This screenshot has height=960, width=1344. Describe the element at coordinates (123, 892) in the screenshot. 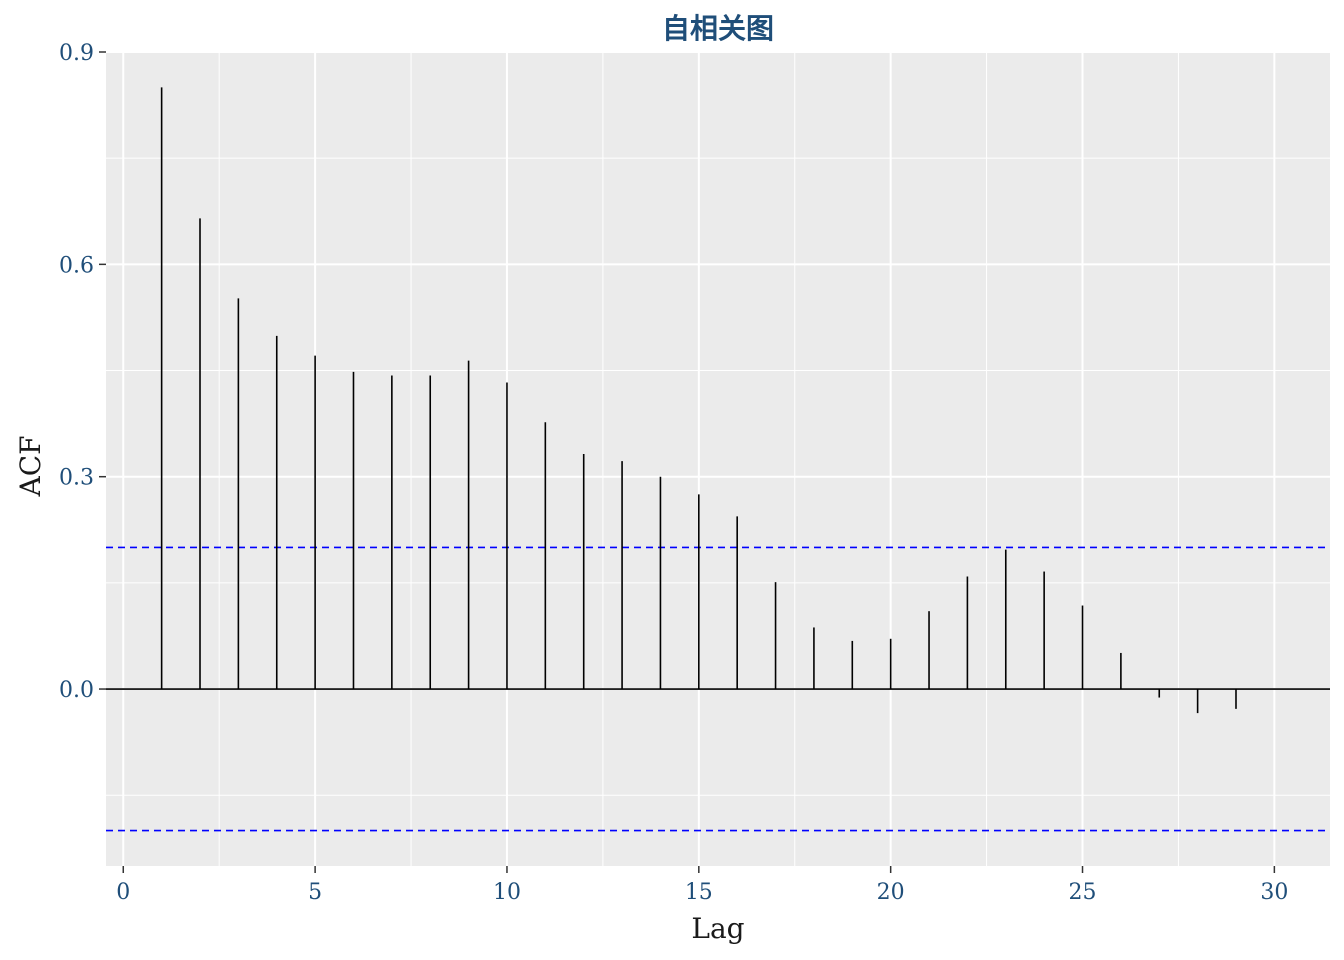

I see `x-tick-label: 0` at that location.